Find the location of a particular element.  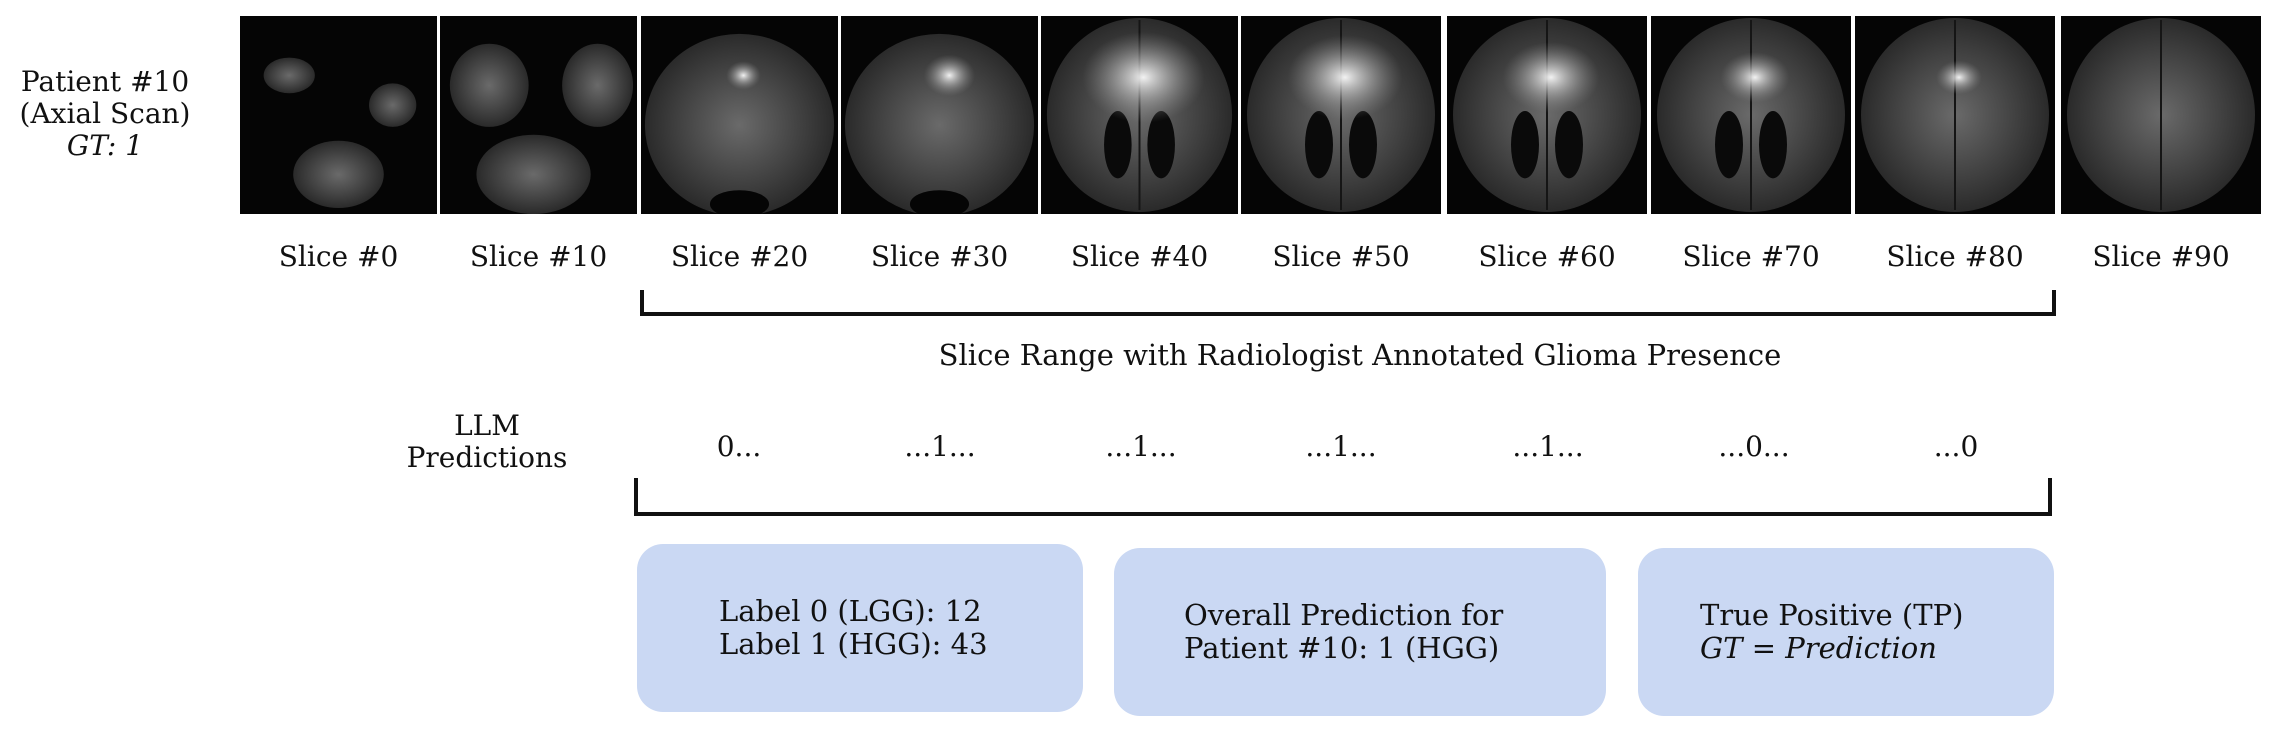

overall-prediction-line1: Overall Prediction for is located at coordinates (1344, 615).